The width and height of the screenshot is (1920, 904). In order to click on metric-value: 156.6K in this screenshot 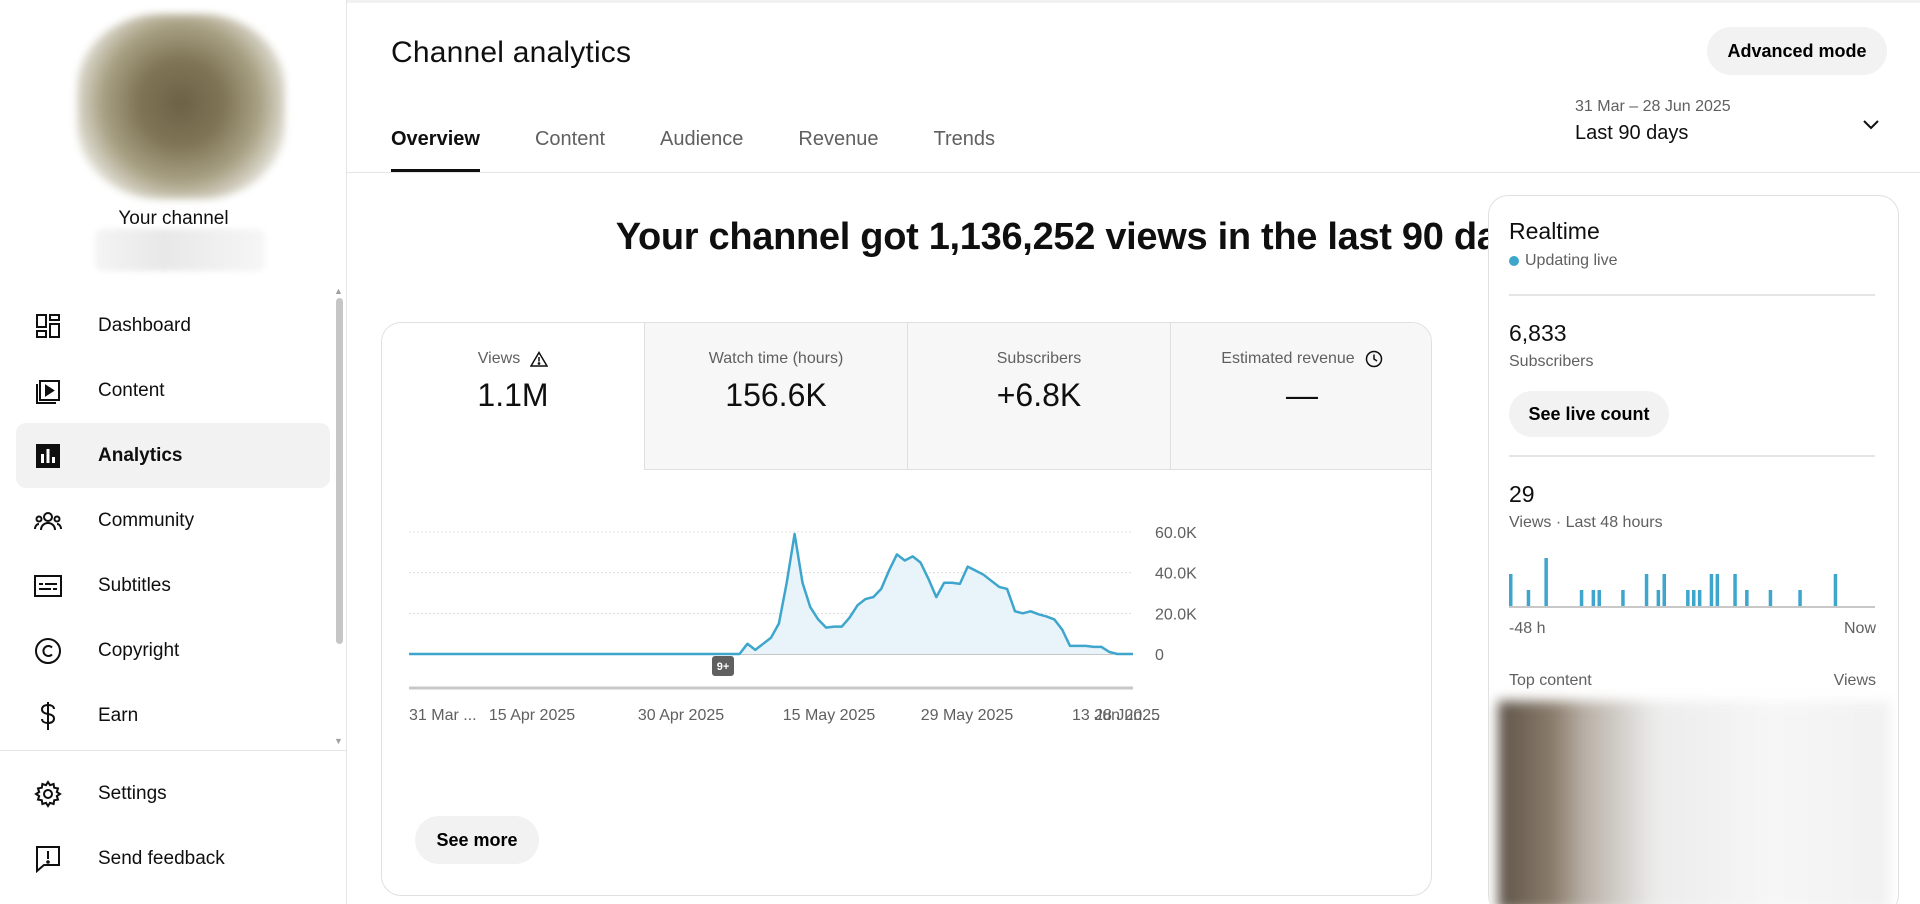, I will do `click(776, 395)`.